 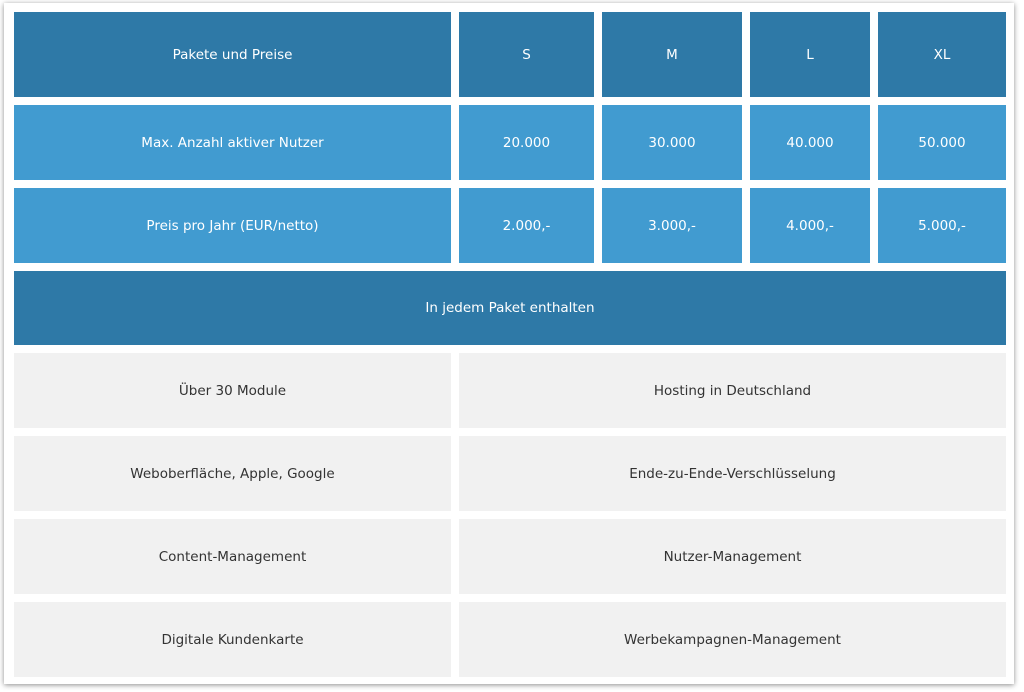 I want to click on feature-platforms: Weboberfläche, Apple, Google, so click(x=232, y=473).